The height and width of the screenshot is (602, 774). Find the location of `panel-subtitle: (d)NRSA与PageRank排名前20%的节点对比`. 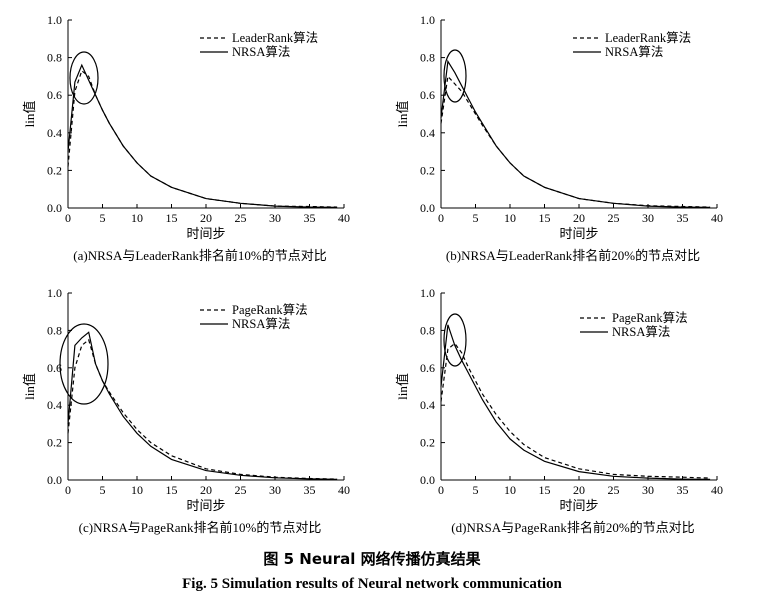

panel-subtitle: (d)NRSA与PageRank排名前20%的节点对比 is located at coordinates (572, 527).